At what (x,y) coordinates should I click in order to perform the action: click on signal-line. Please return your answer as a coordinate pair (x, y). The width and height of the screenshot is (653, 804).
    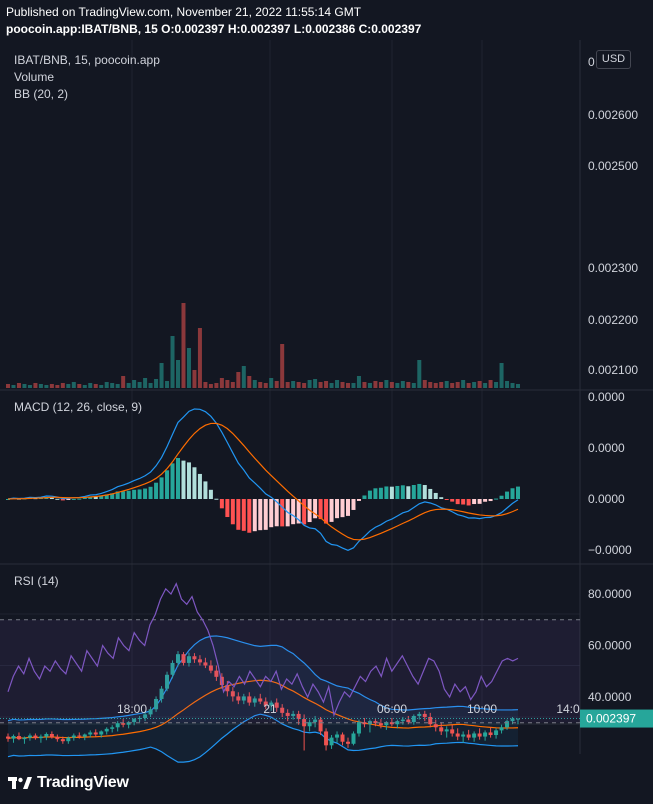
    Looking at the image, I should click on (263, 481).